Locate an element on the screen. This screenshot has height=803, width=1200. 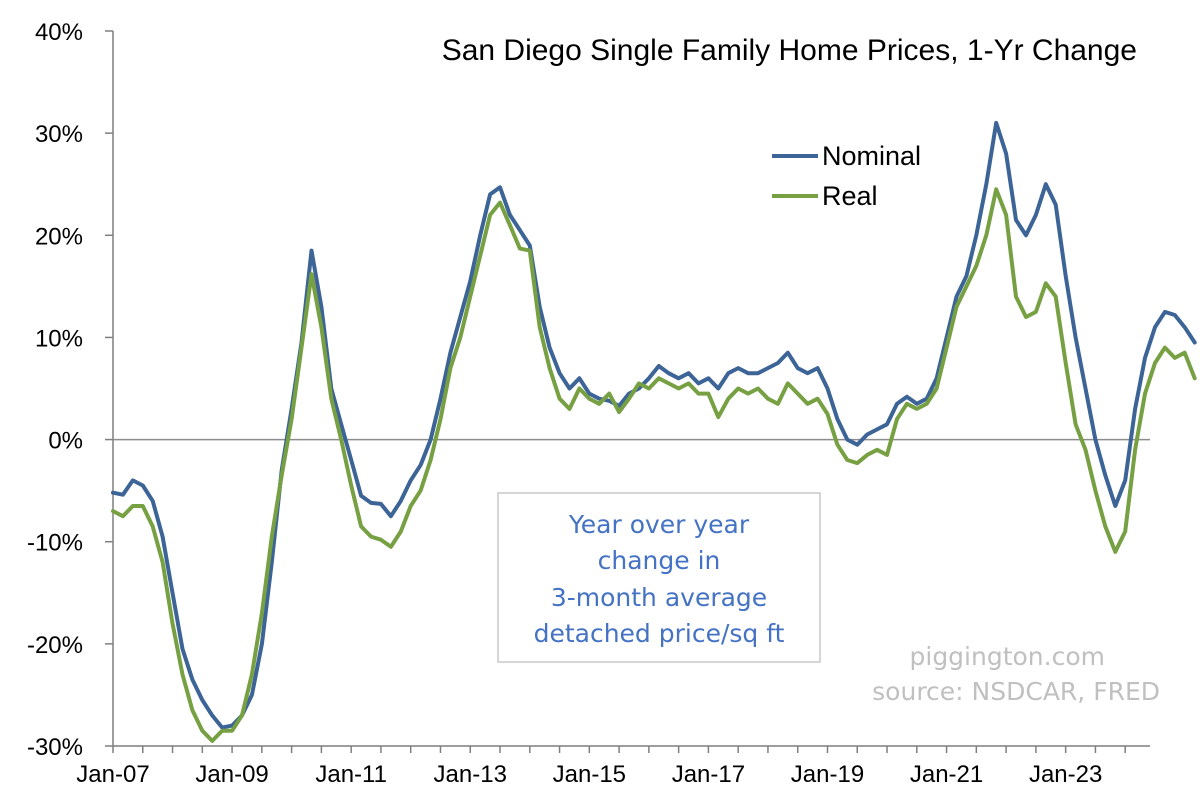
credit-site: piggington.com is located at coordinates (1008, 656).